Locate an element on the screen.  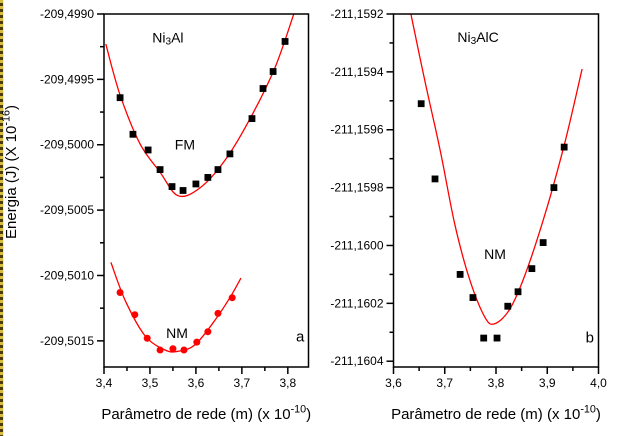
fit-curve-nm-a is located at coordinates (176, 307).